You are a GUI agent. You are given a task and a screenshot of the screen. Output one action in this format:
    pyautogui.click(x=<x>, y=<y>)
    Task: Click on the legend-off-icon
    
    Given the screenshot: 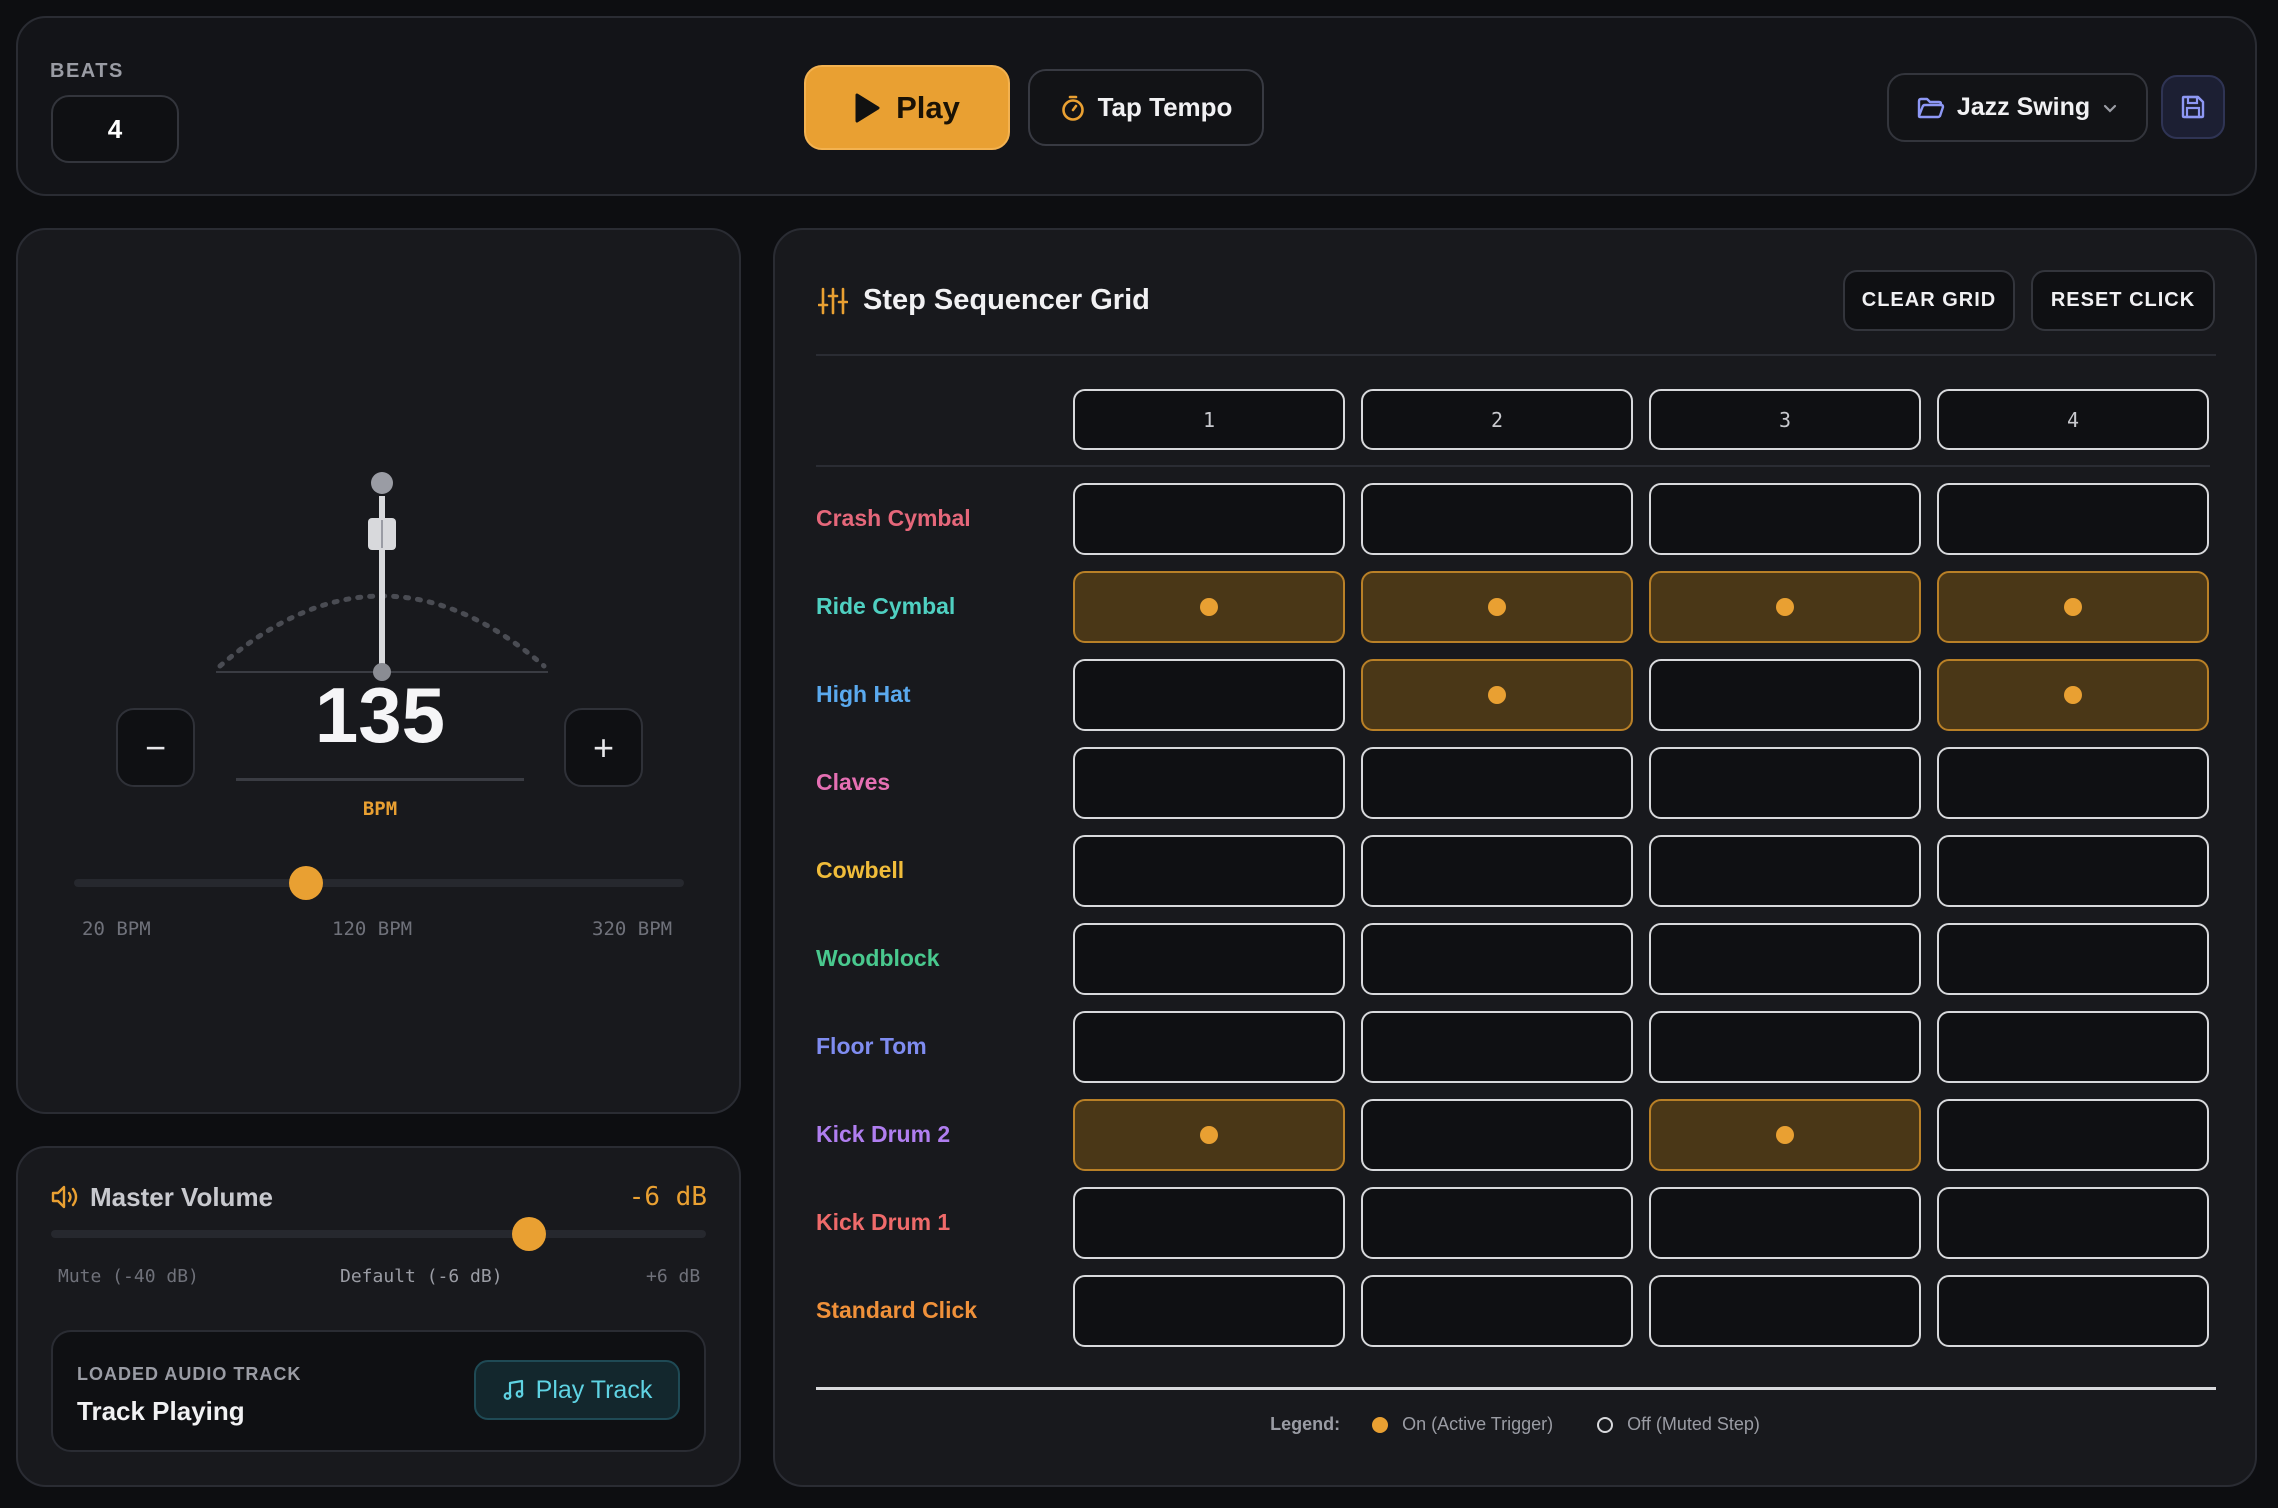 What is the action you would take?
    pyautogui.click(x=1605, y=1424)
    